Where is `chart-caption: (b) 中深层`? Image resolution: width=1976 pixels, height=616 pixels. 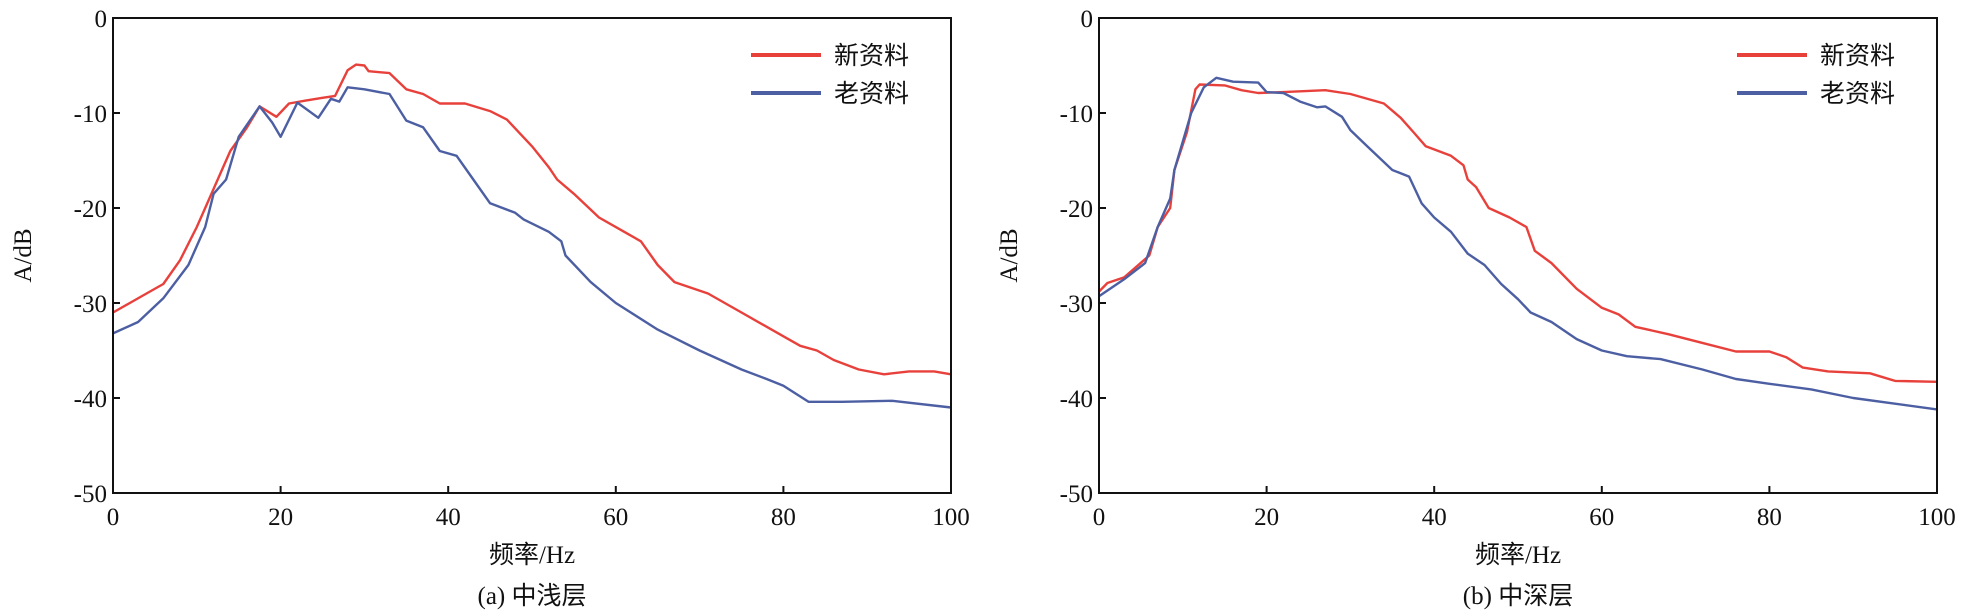
chart-caption: (b) 中深层 is located at coordinates (1518, 596).